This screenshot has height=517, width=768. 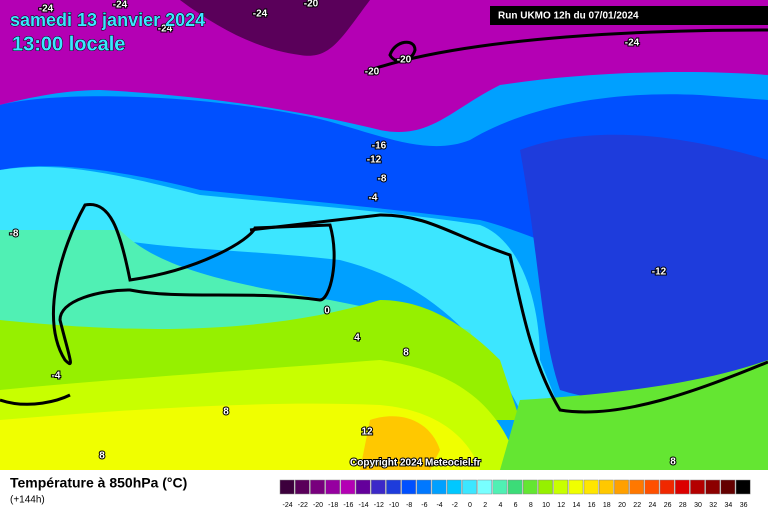 What do you see at coordinates (288, 505) in the screenshot?
I see `colorbar-tick-label: -24` at bounding box center [288, 505].